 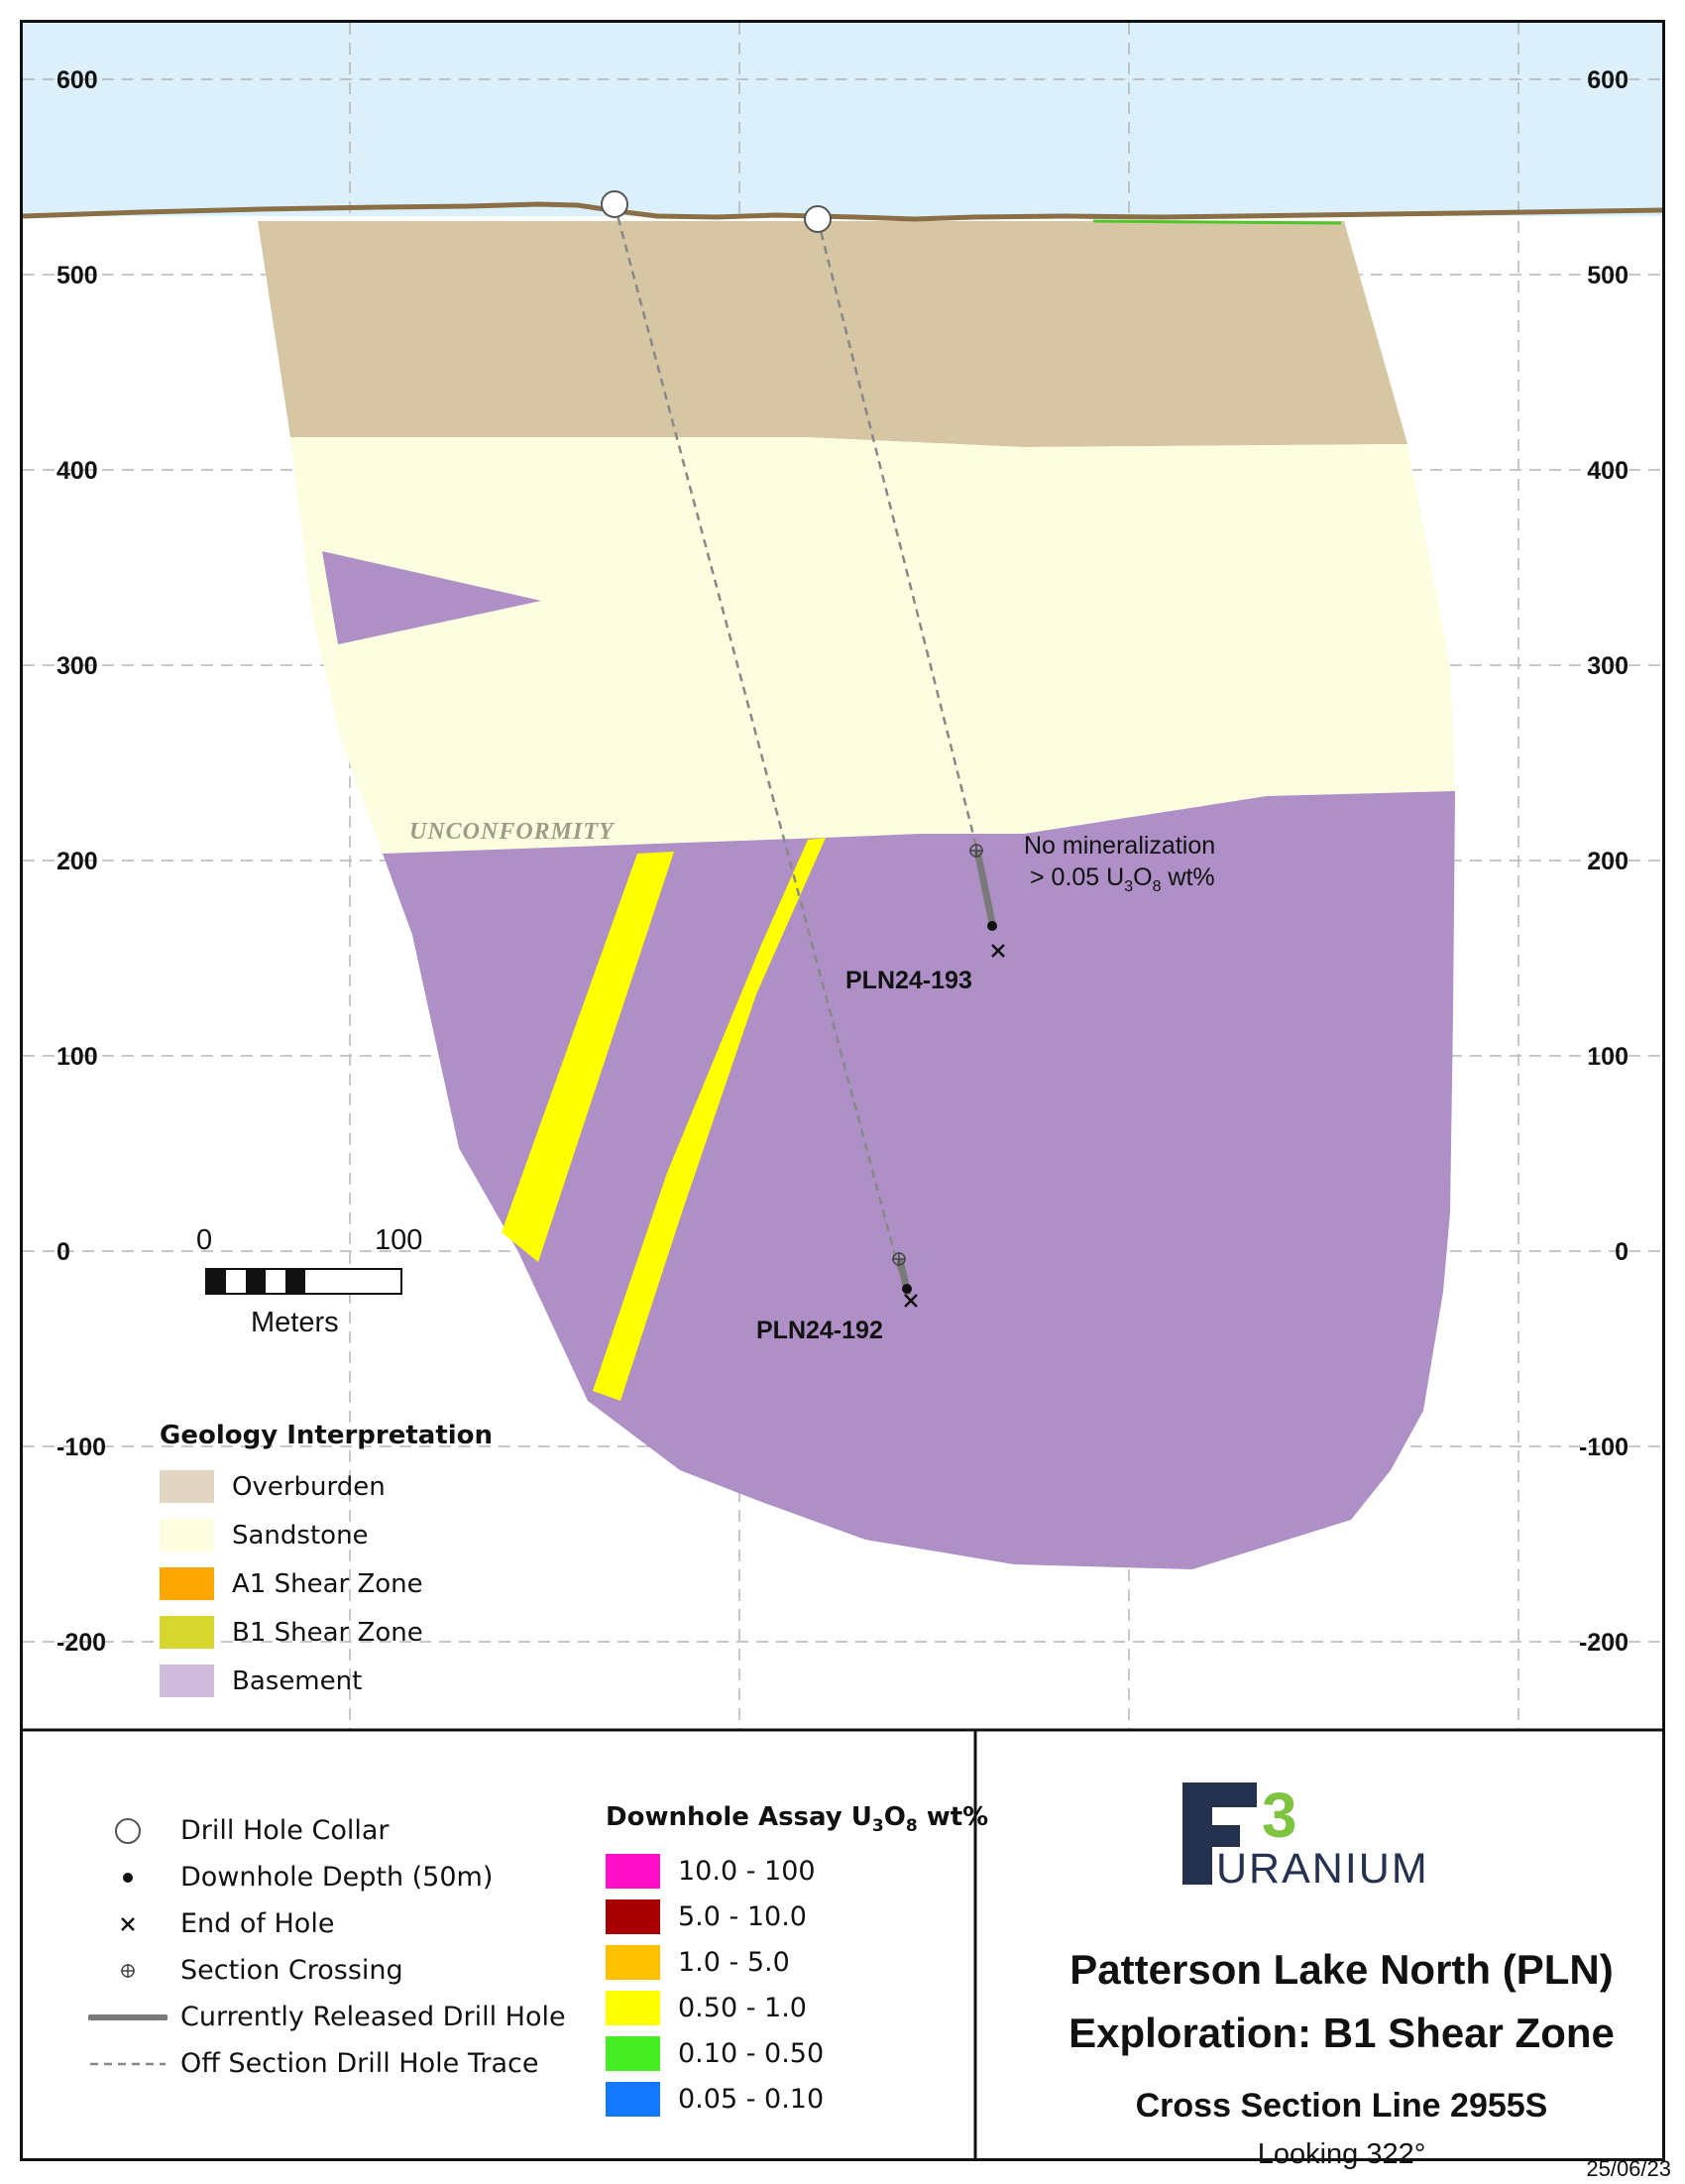 I want to click on scale-end-label: 100, so click(x=399, y=1240).